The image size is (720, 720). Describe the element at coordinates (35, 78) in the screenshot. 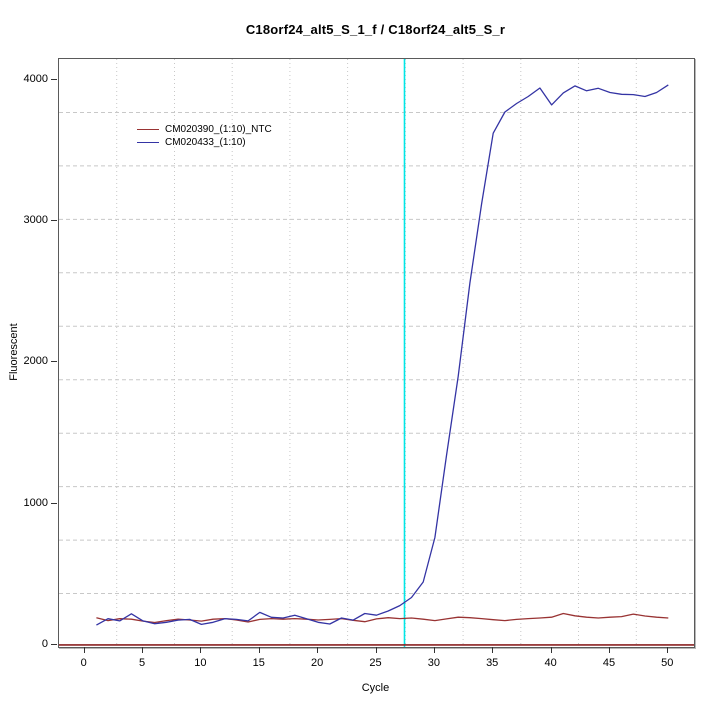

I see `y-tick-label: 4000` at that location.